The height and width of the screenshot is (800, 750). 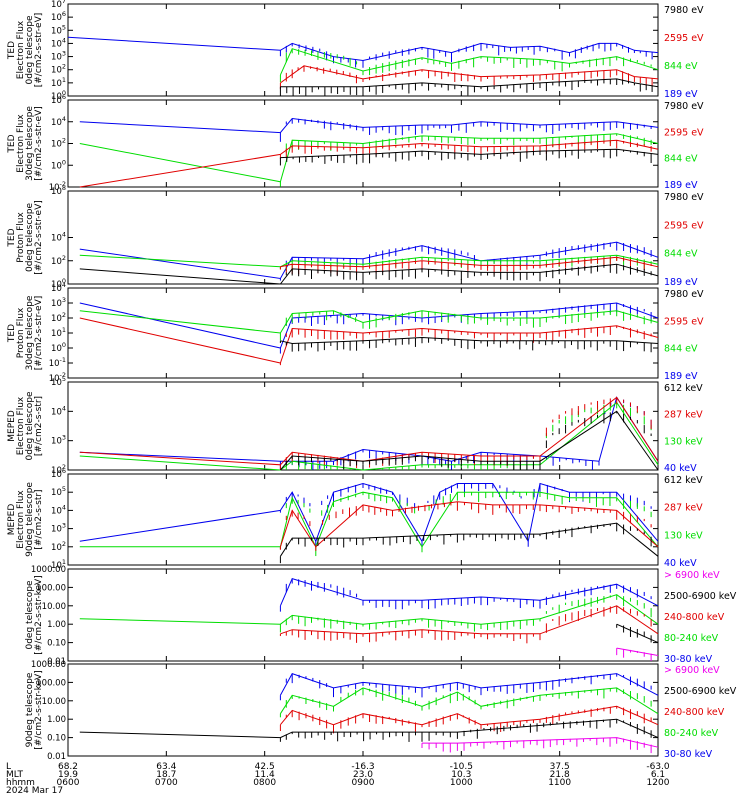 I want to click on legend-item: 287 keV, so click(x=683, y=508).